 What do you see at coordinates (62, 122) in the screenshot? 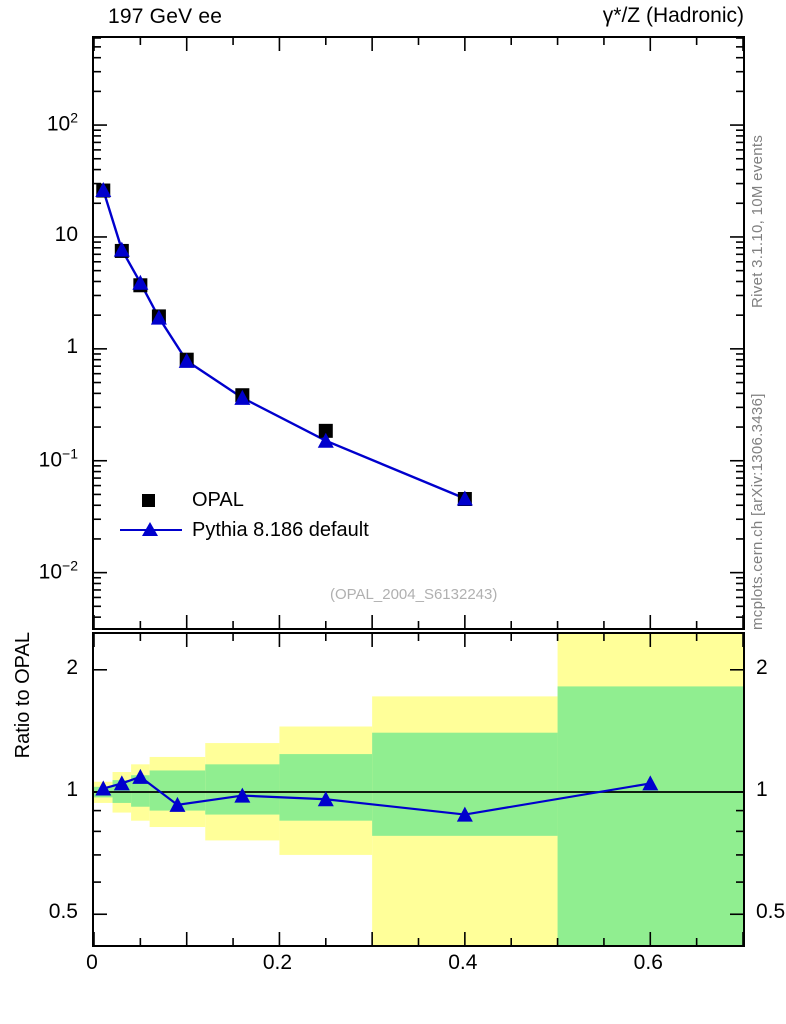
I see `main-y-tick-label: 10²` at bounding box center [62, 122].